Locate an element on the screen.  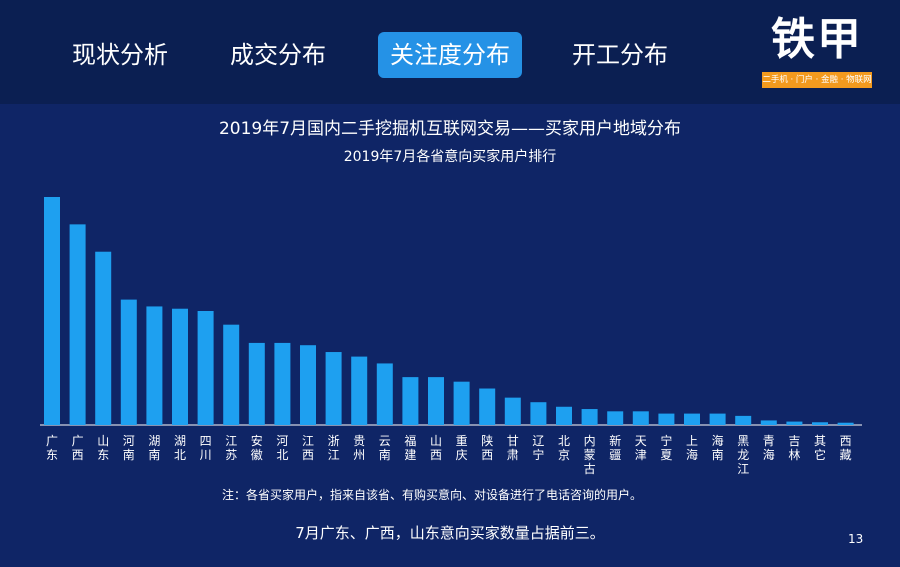
x-tick-label: 吉林 is located at coordinates (794, 448).